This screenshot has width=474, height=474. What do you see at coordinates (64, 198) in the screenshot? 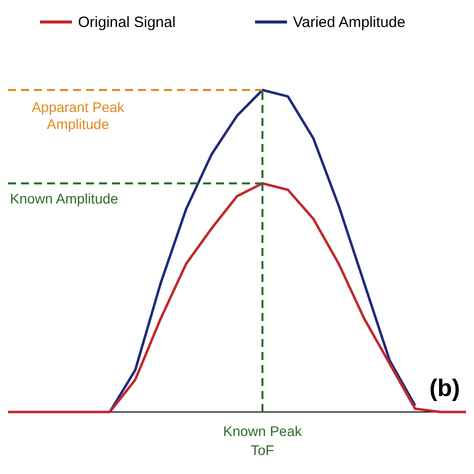
I see `ref-line-label: Known Amplitude` at bounding box center [64, 198].